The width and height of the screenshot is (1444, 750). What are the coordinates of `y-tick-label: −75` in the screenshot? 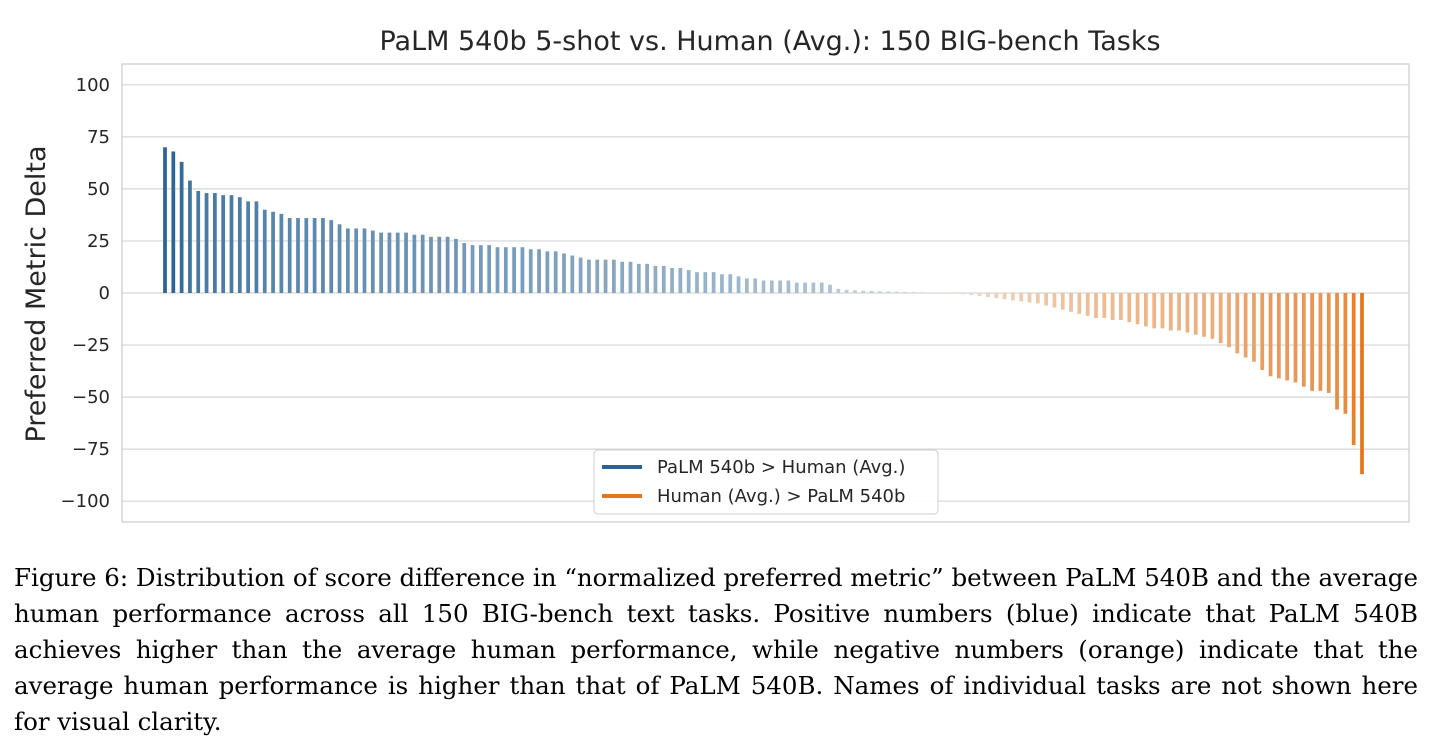 It's located at (91, 449).